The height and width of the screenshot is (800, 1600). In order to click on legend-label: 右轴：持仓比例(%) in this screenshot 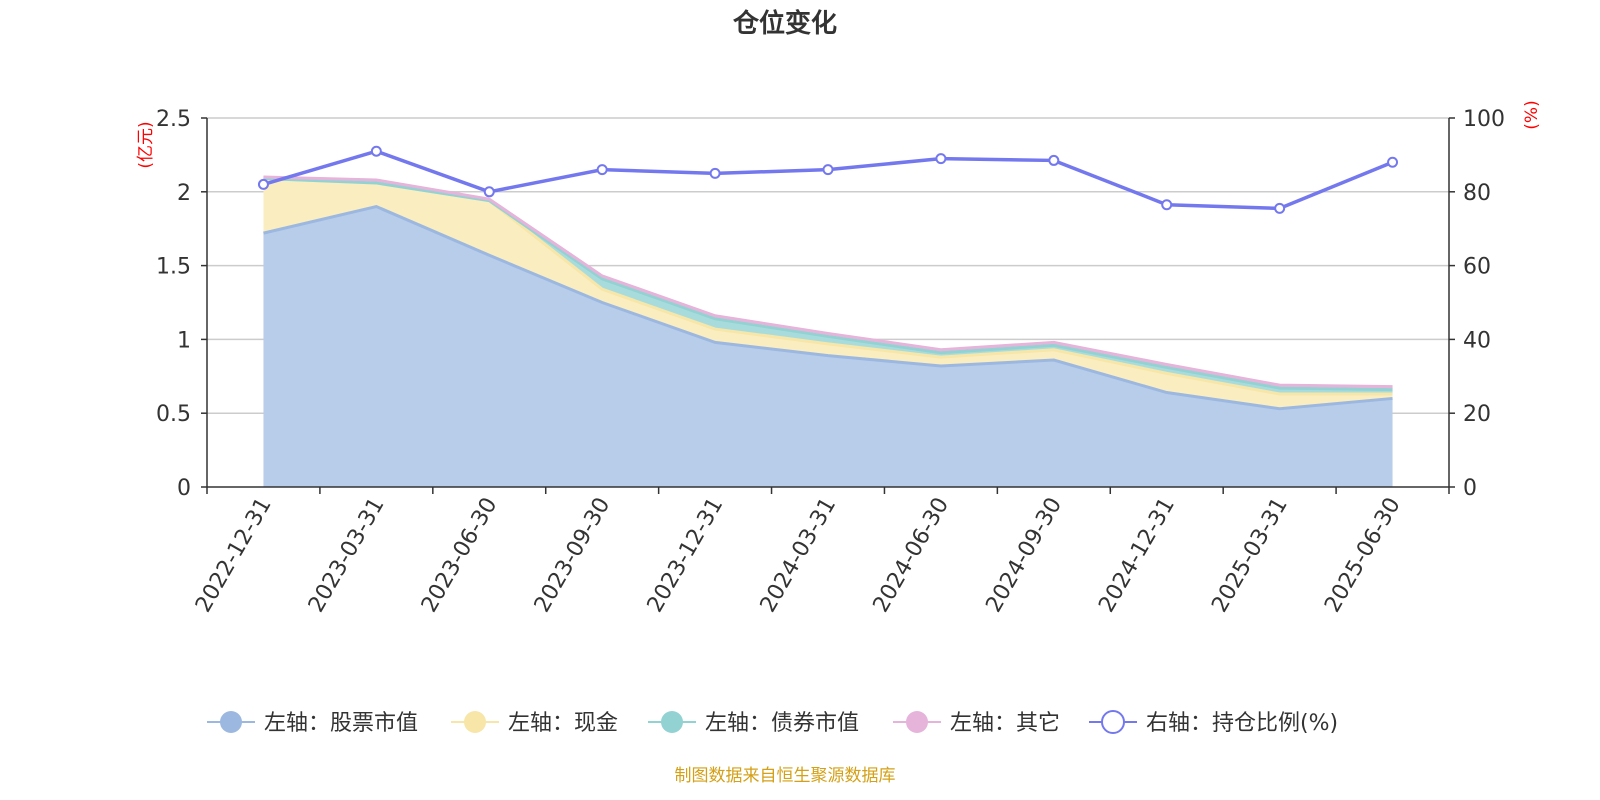, I will do `click(1242, 723)`.